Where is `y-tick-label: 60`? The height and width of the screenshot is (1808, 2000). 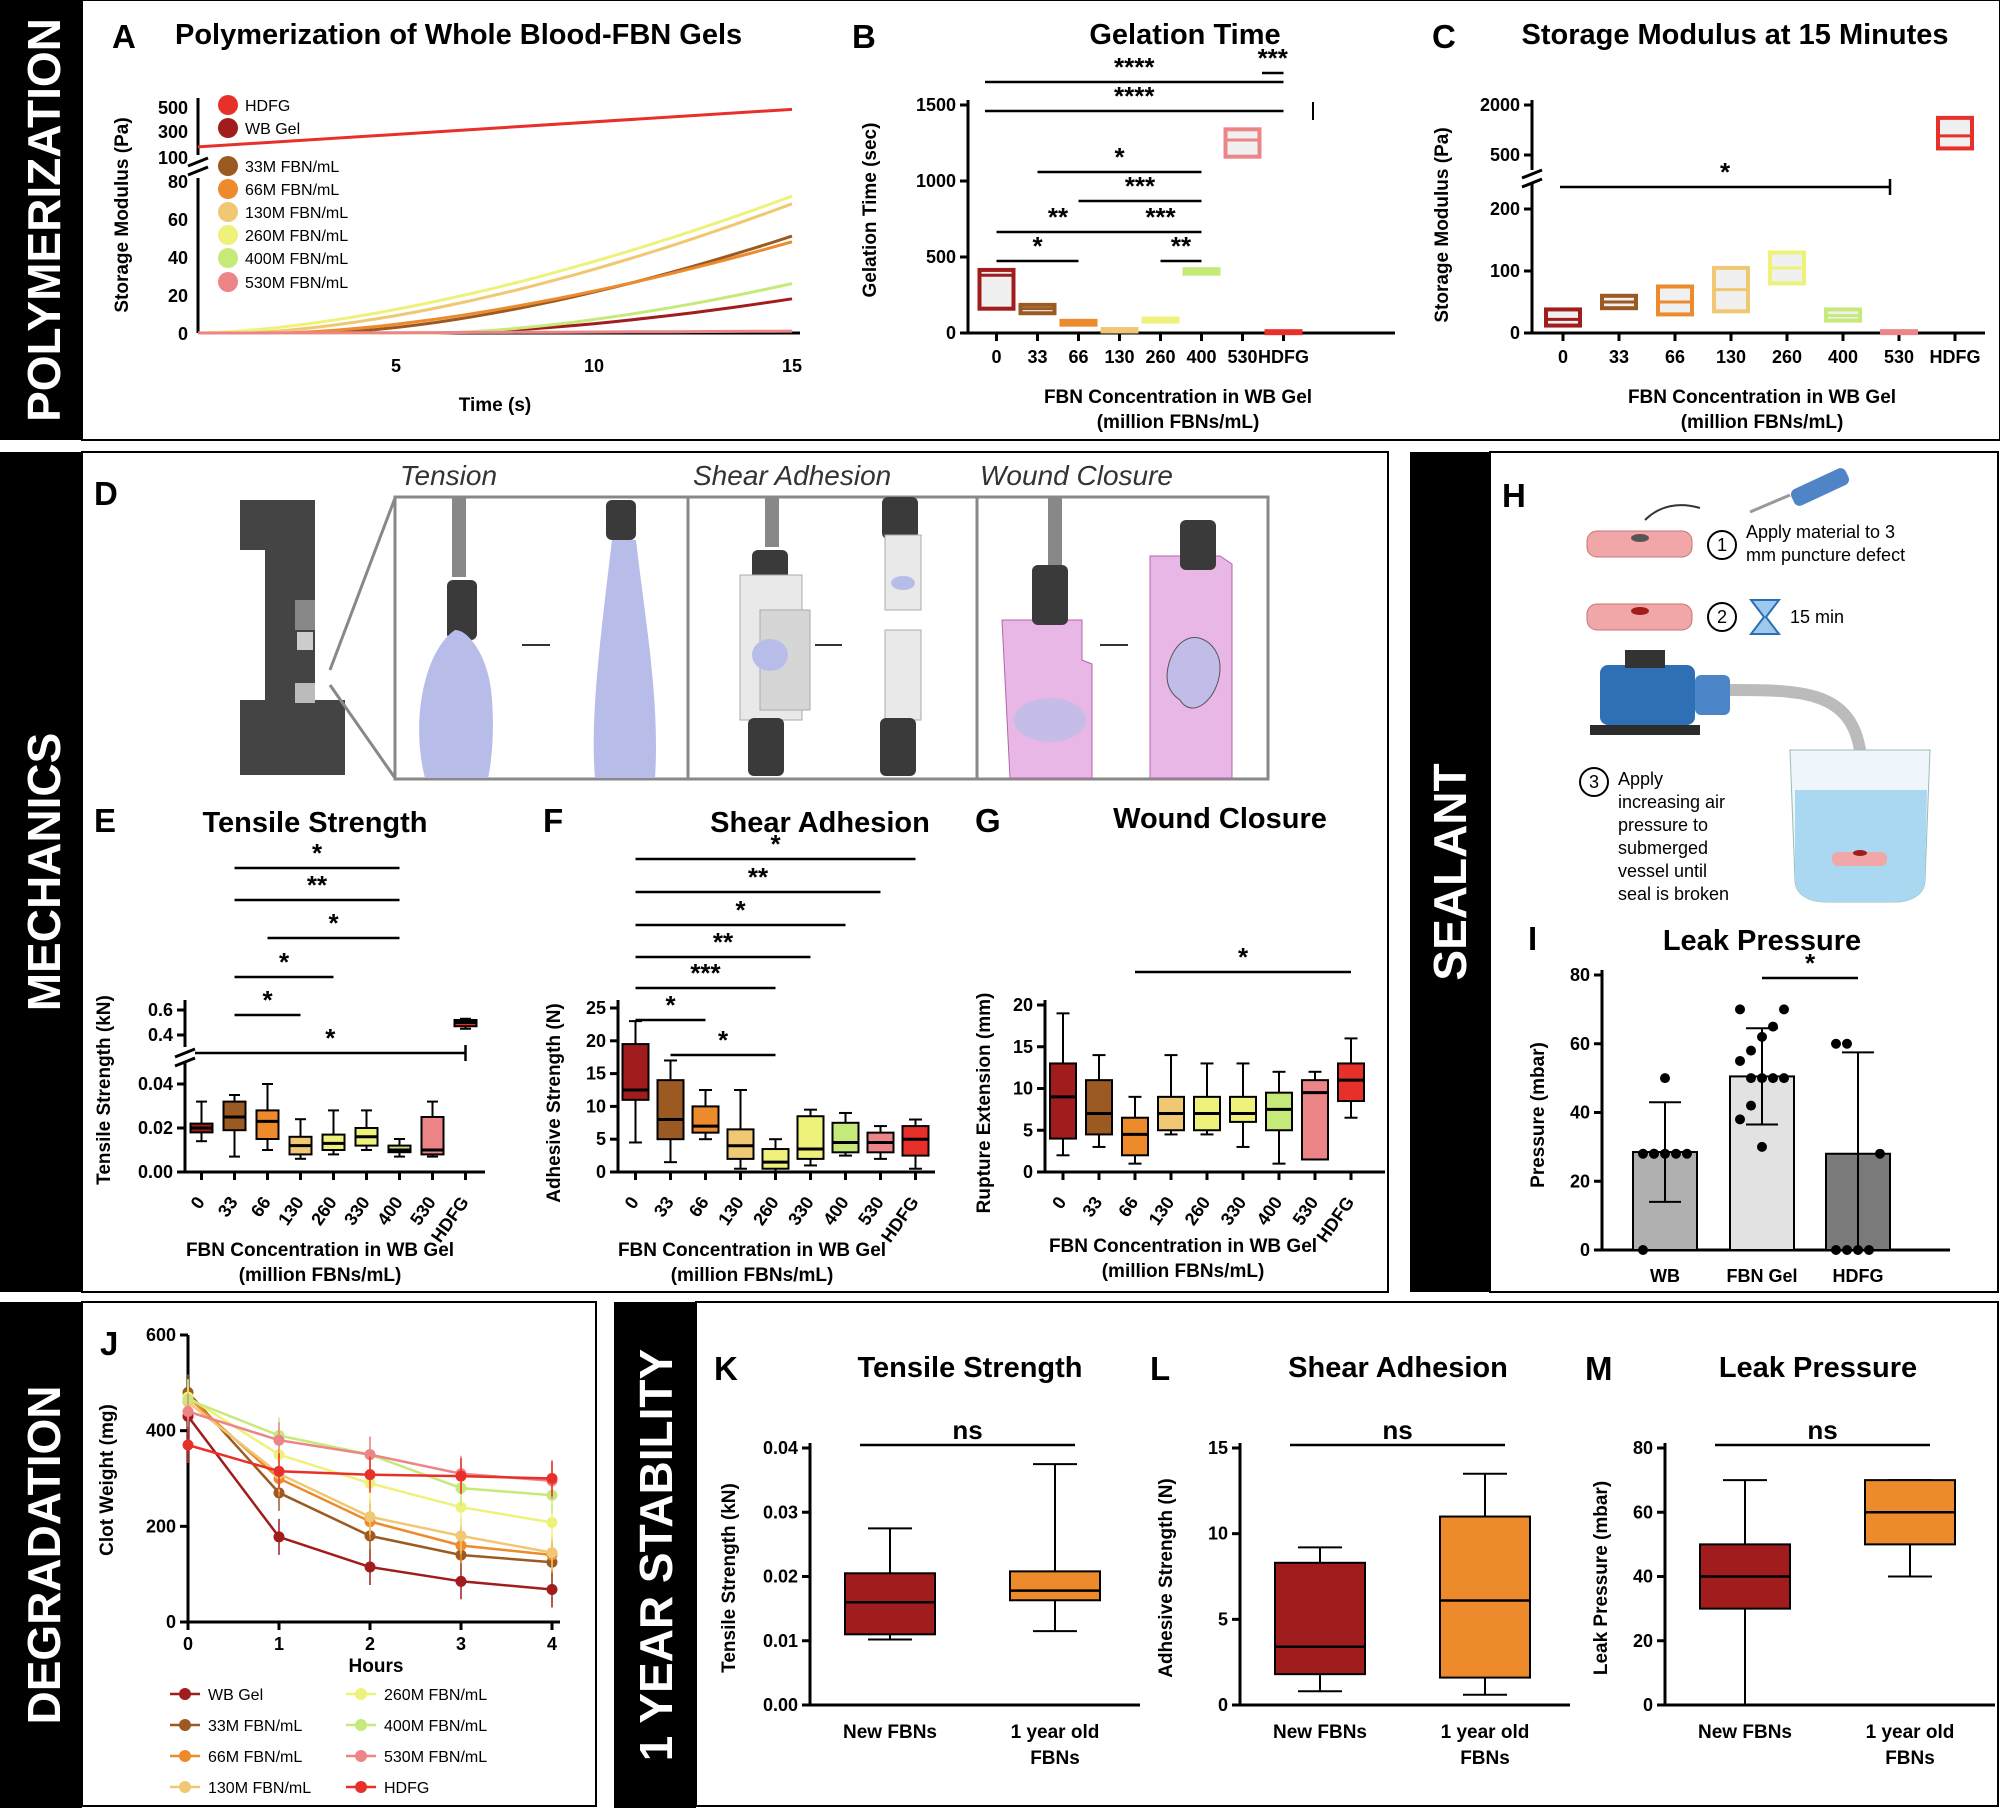 y-tick-label: 60 is located at coordinates (1580, 1044).